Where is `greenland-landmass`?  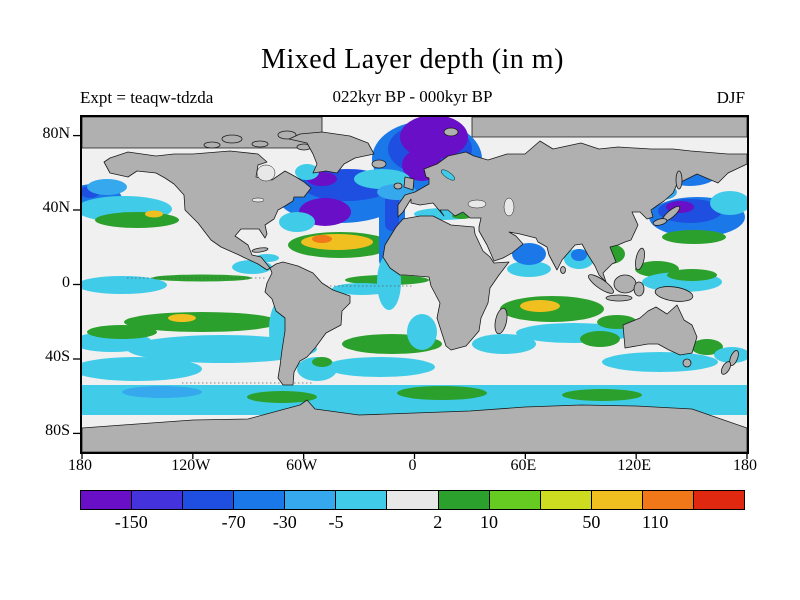 greenland-landmass is located at coordinates (331, 152).